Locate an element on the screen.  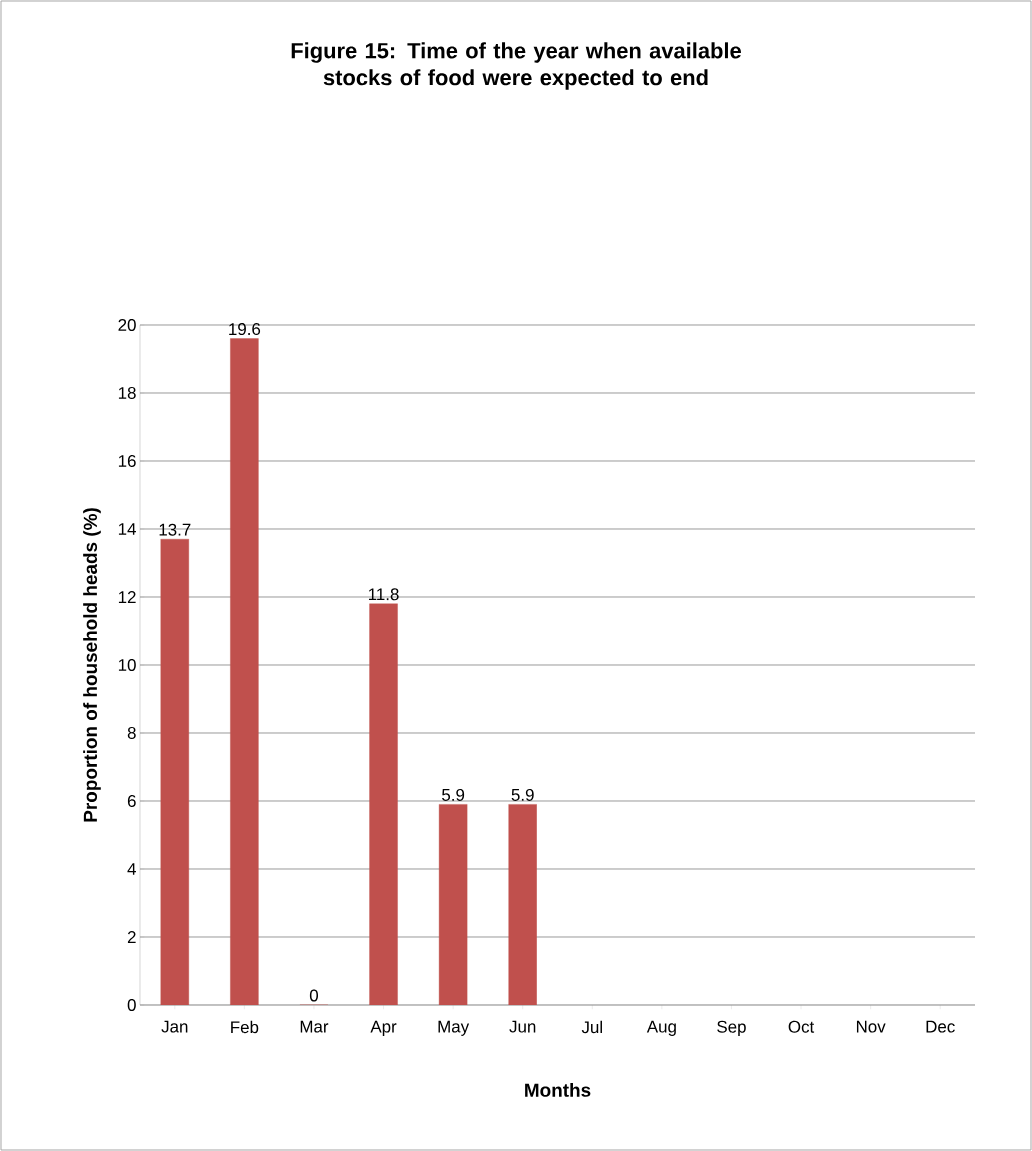
chart-title: Figure 15: Time of the year when available stocks of food were expected to end is located at coordinates (516, 66).